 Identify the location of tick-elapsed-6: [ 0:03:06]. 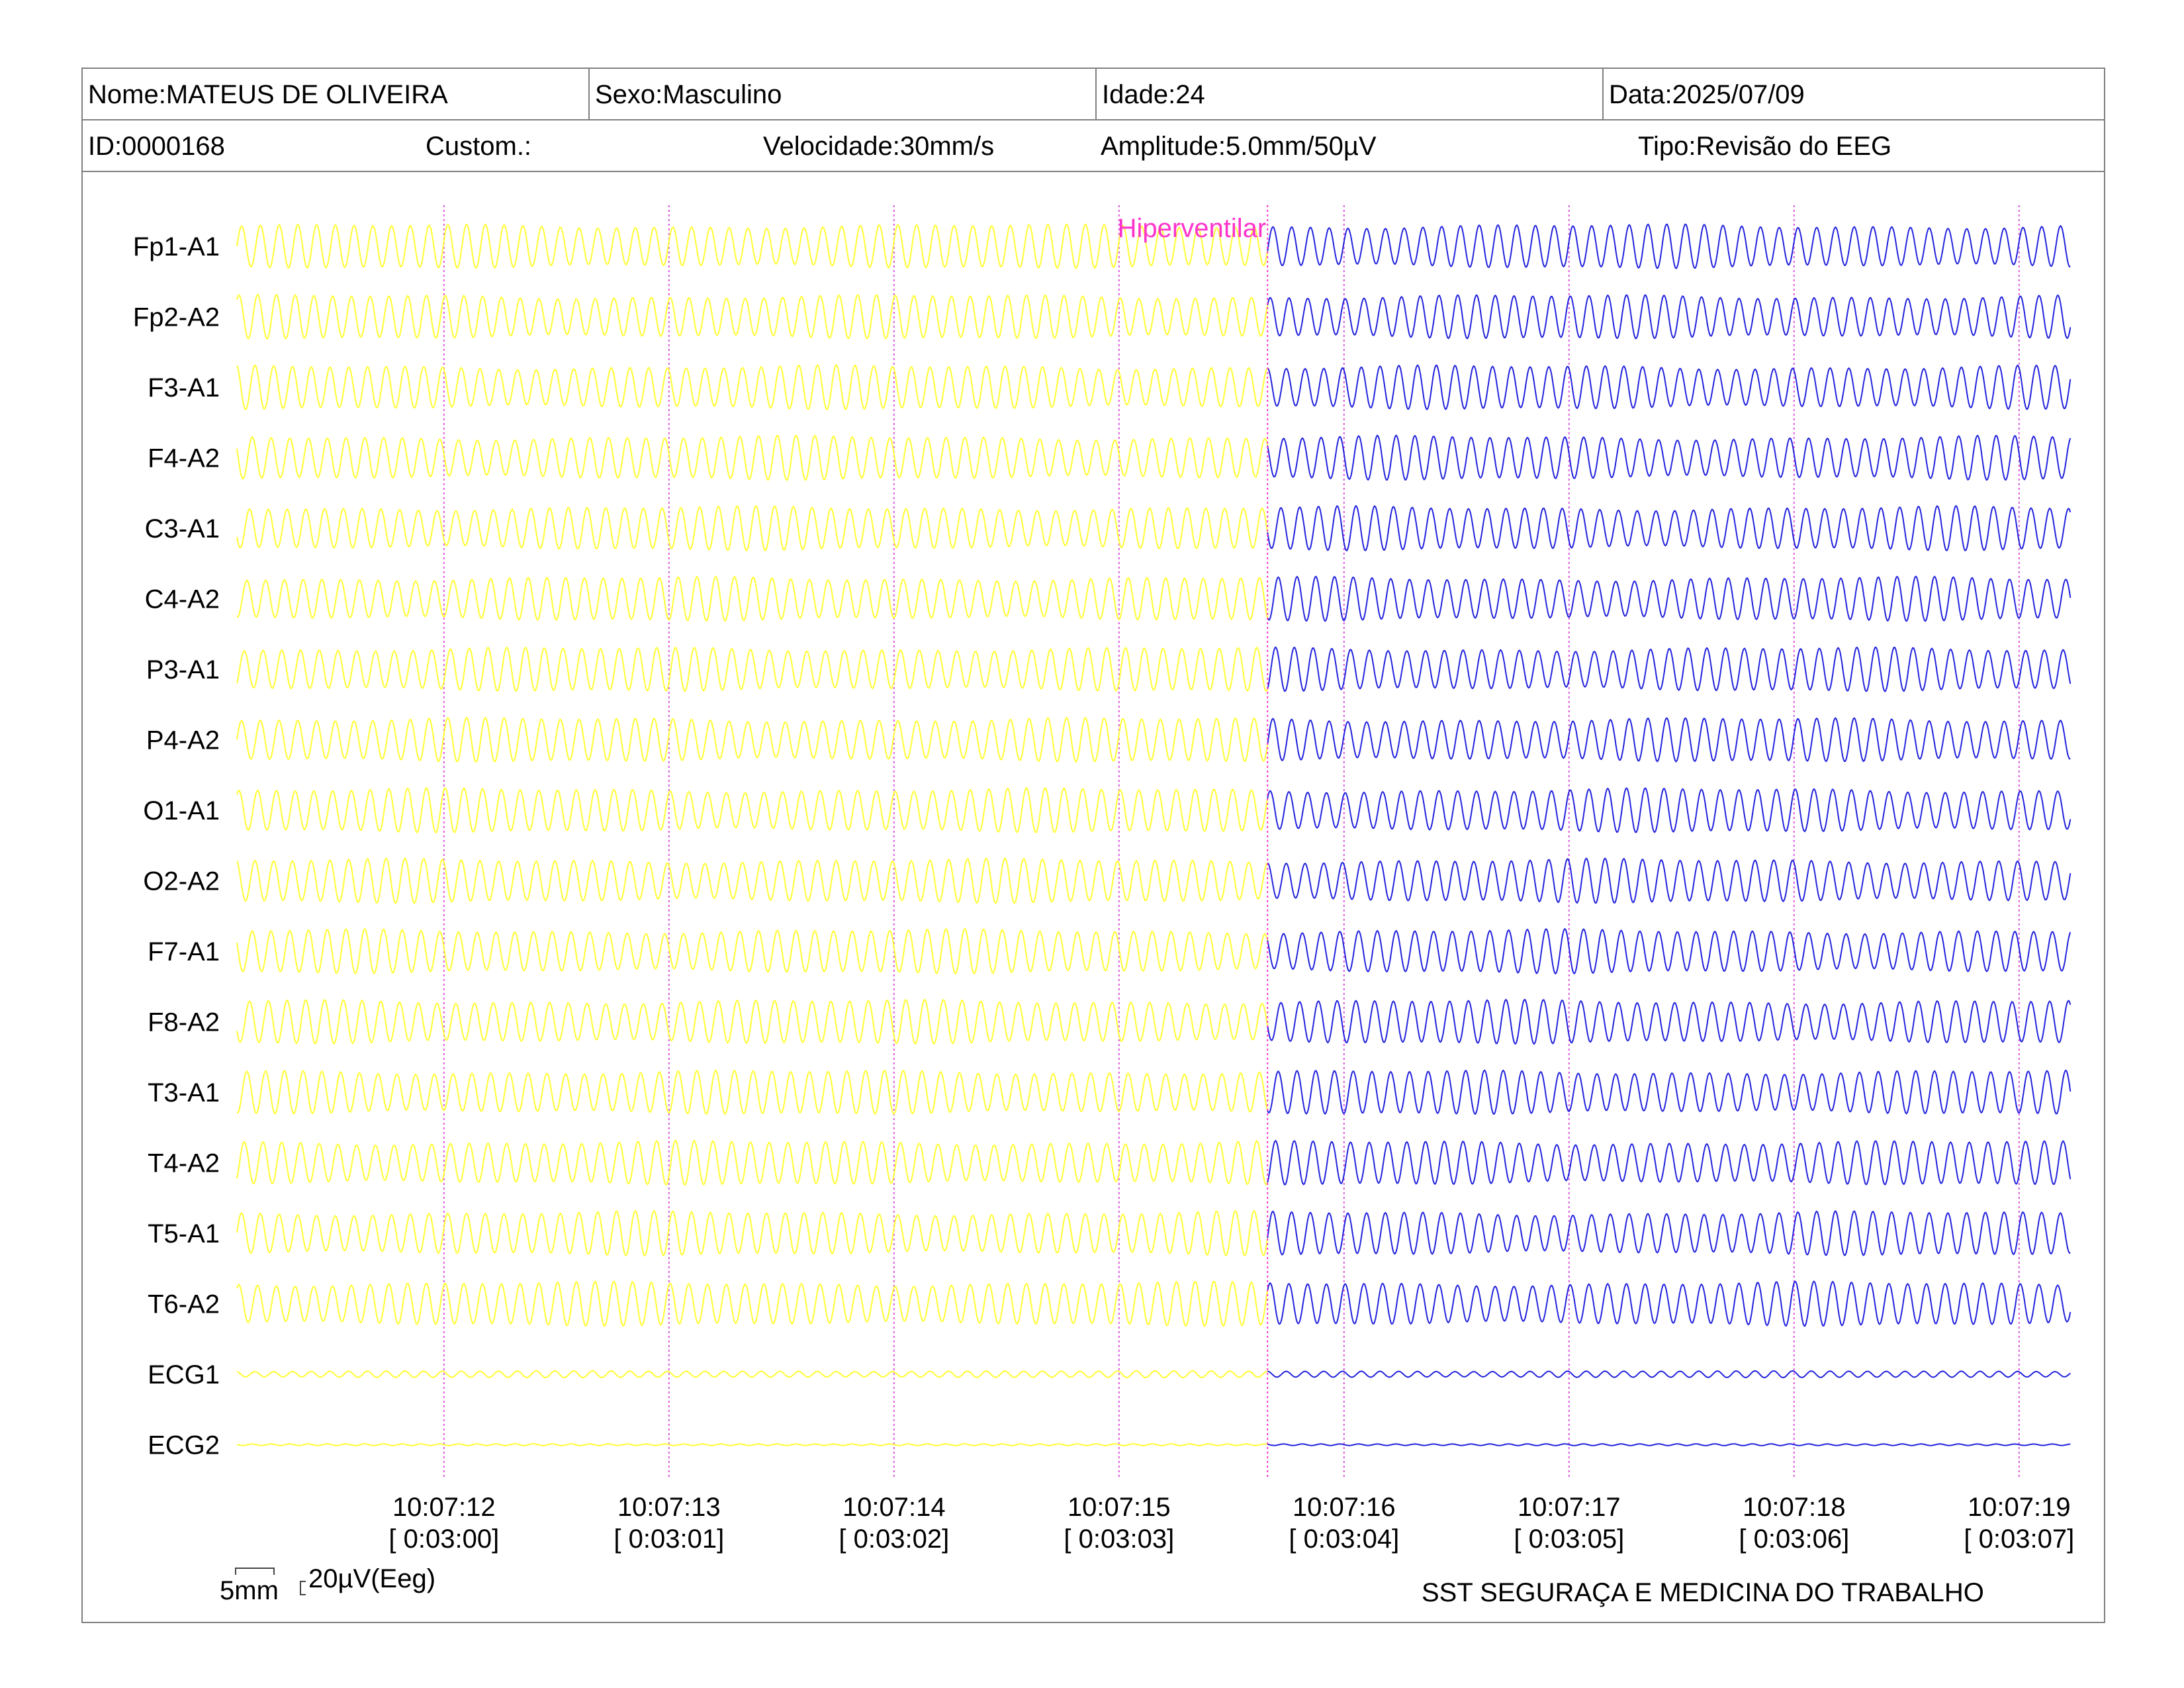
(1794, 1539).